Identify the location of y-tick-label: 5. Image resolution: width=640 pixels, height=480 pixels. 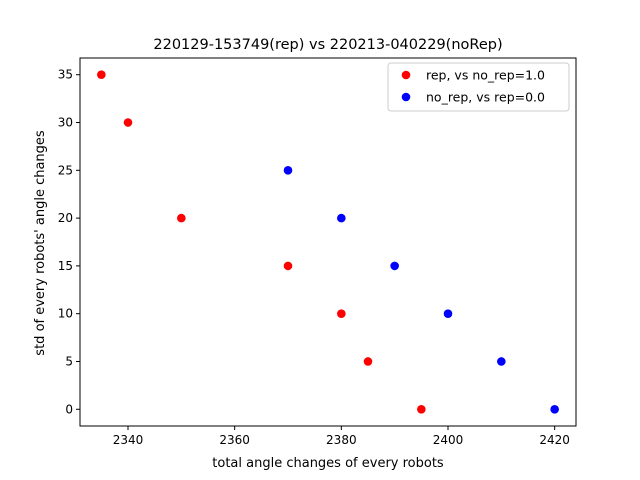
(69, 361).